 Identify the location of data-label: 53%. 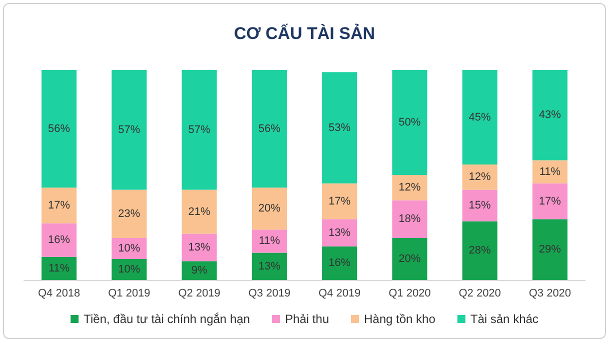
(339, 128).